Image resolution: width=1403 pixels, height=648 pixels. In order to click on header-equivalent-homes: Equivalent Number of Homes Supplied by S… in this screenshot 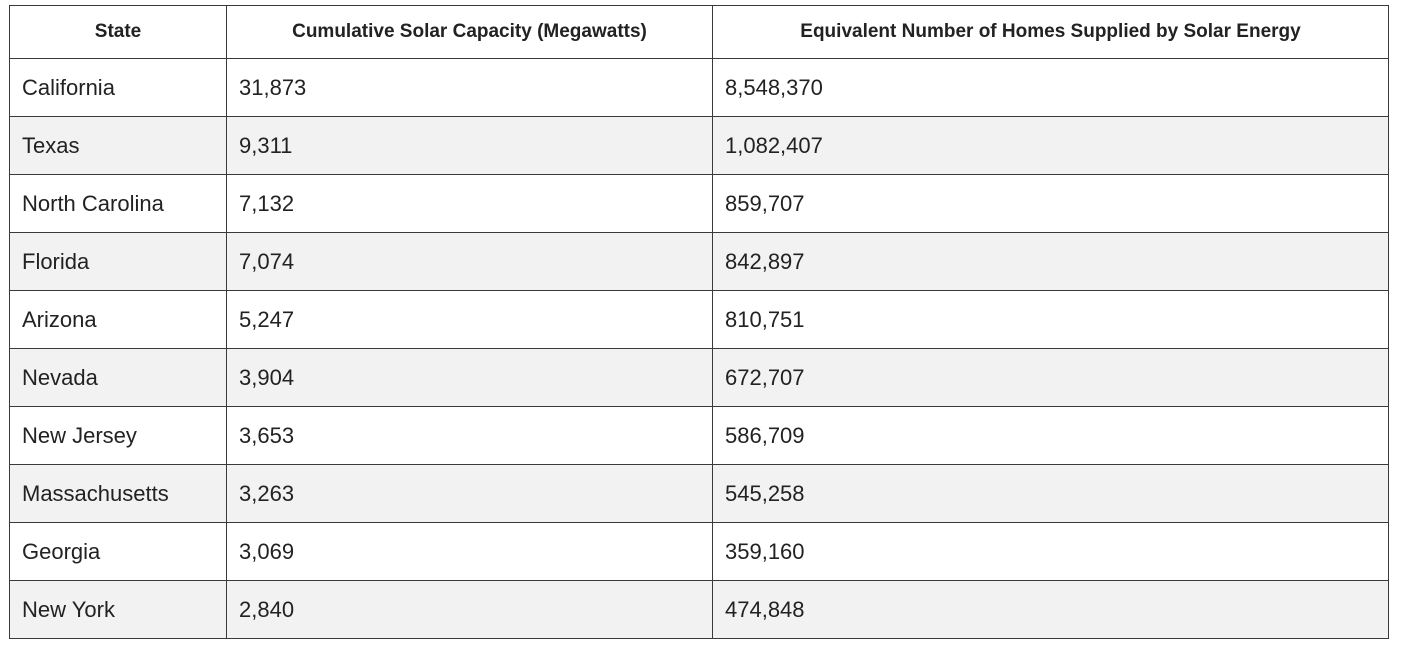, I will do `click(1050, 32)`.